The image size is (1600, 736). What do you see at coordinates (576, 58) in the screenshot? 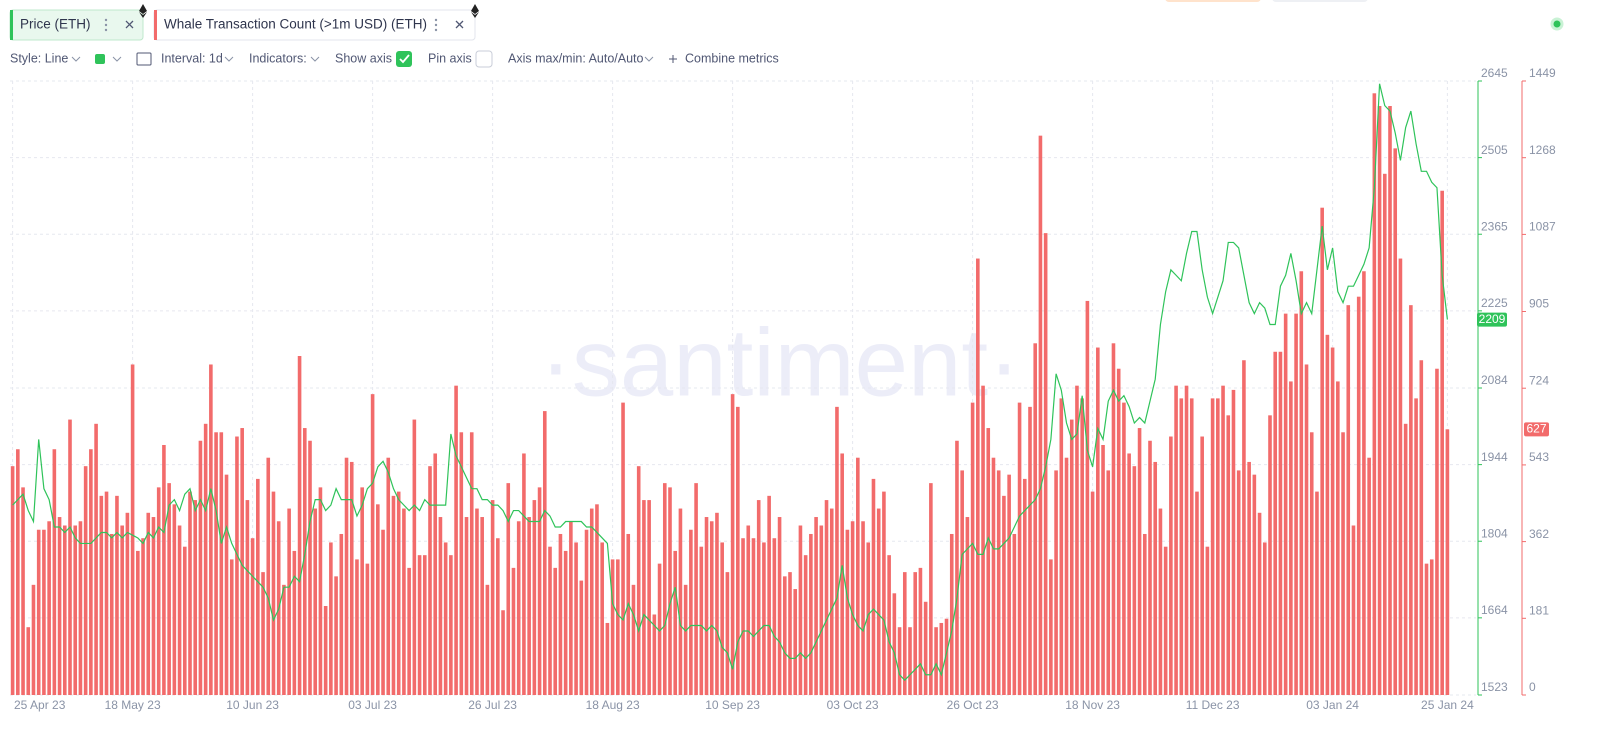
I see `axis-range-dropdown: Axis max/min: Auto/Auto` at bounding box center [576, 58].